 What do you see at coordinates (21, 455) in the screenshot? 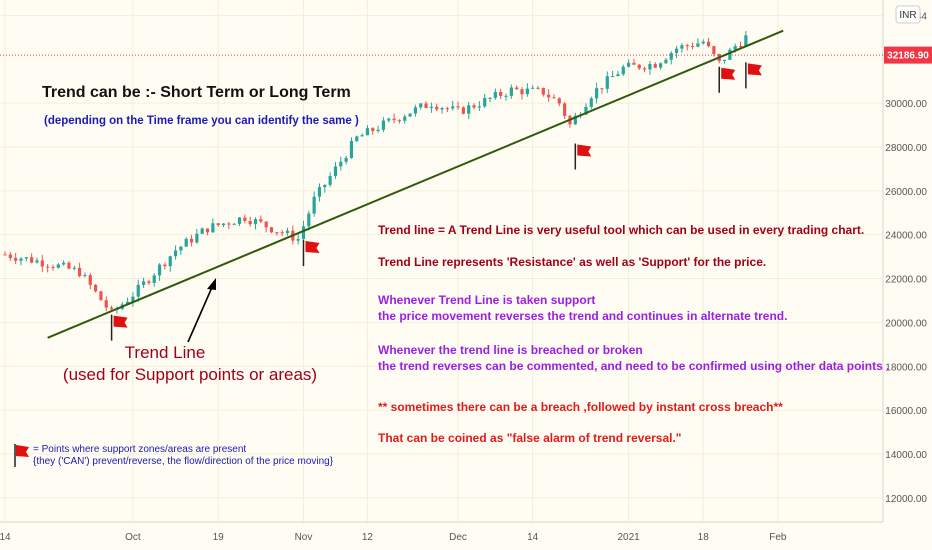
I see `legend-flag-icon` at bounding box center [21, 455].